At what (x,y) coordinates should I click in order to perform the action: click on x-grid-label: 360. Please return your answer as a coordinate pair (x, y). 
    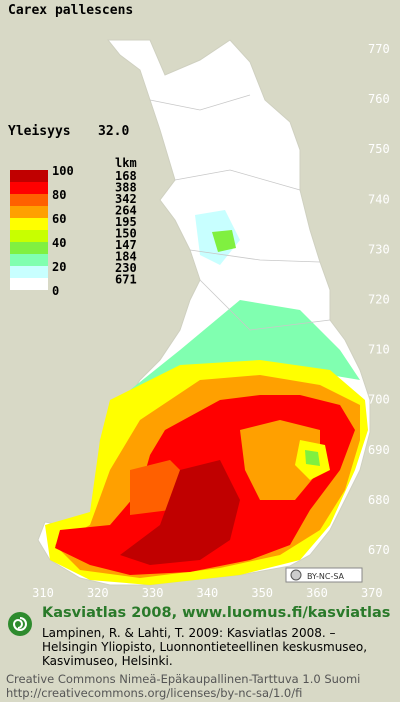
    Looking at the image, I should click on (317, 593).